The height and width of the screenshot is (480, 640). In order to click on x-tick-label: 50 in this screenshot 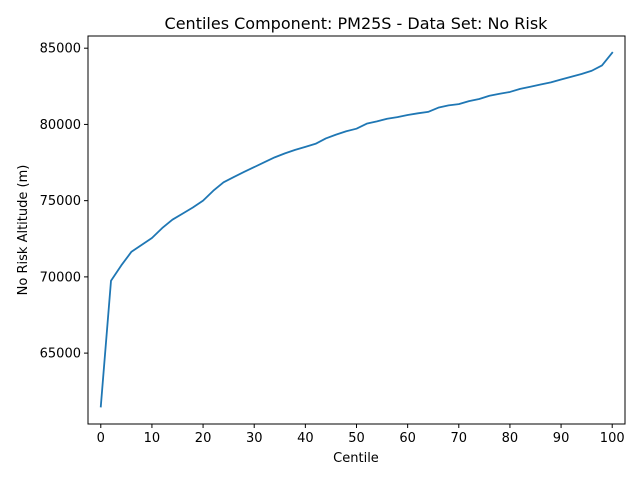, I will do `click(356, 438)`.